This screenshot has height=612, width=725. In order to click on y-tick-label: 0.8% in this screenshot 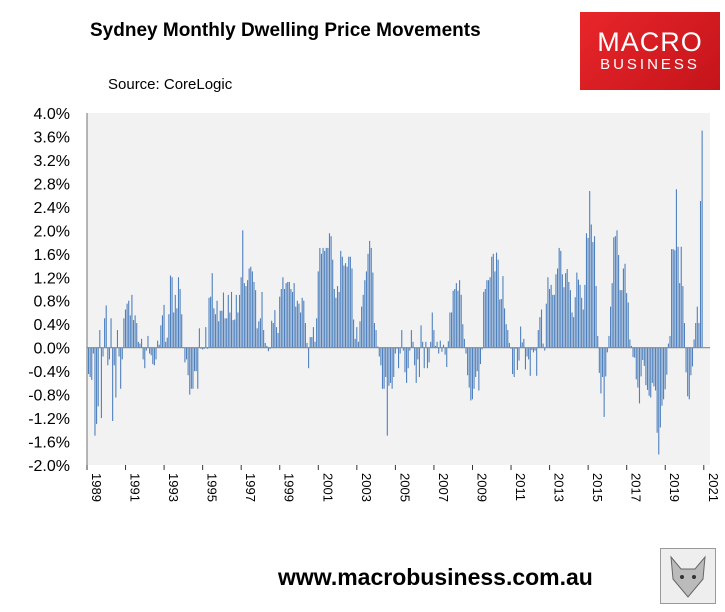, I will do `click(52, 302)`.